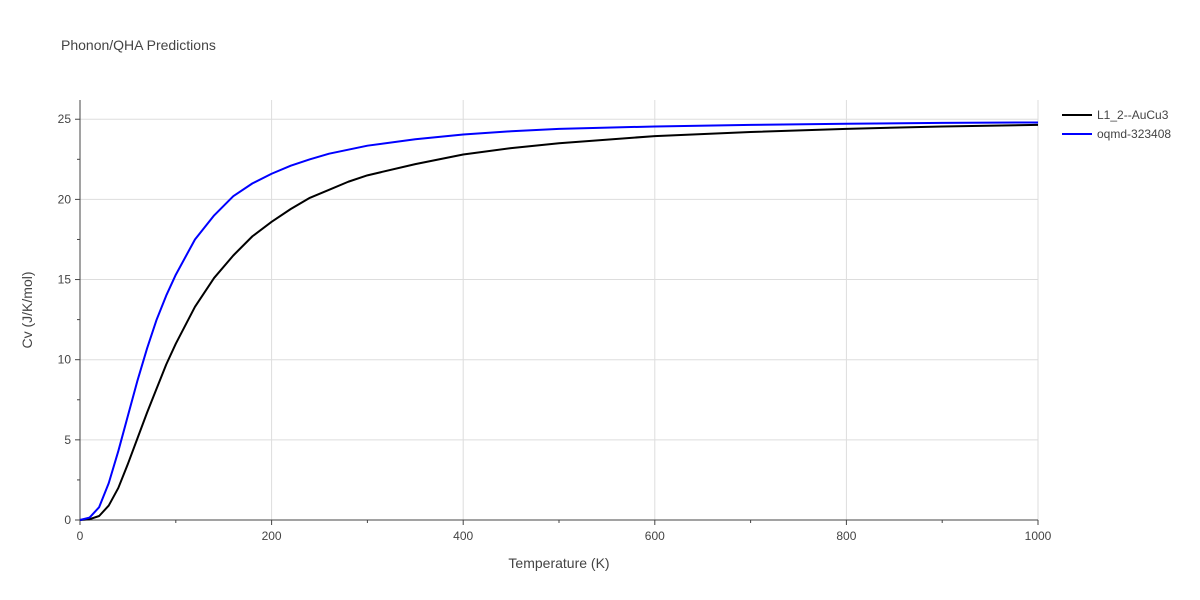 This screenshot has width=1200, height=600. I want to click on y-tick-label: 10, so click(65, 360).